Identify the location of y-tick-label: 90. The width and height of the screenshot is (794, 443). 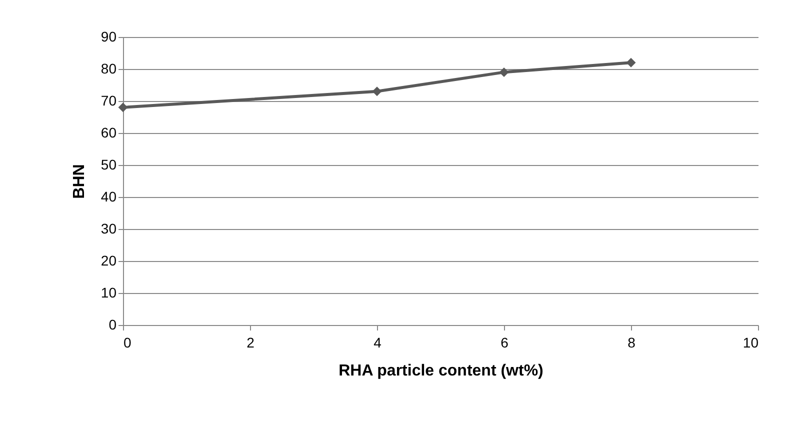
(108, 36).